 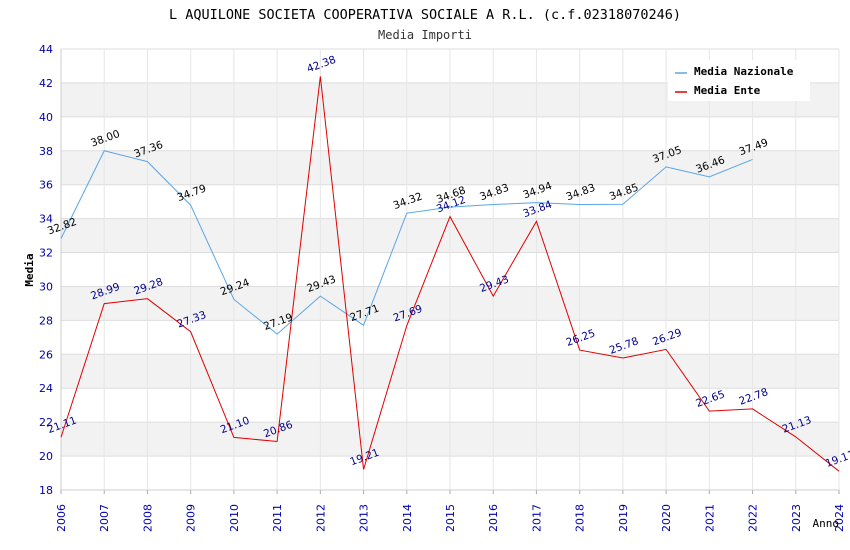 I want to click on y-tick-label: 20, so click(x=46, y=456).